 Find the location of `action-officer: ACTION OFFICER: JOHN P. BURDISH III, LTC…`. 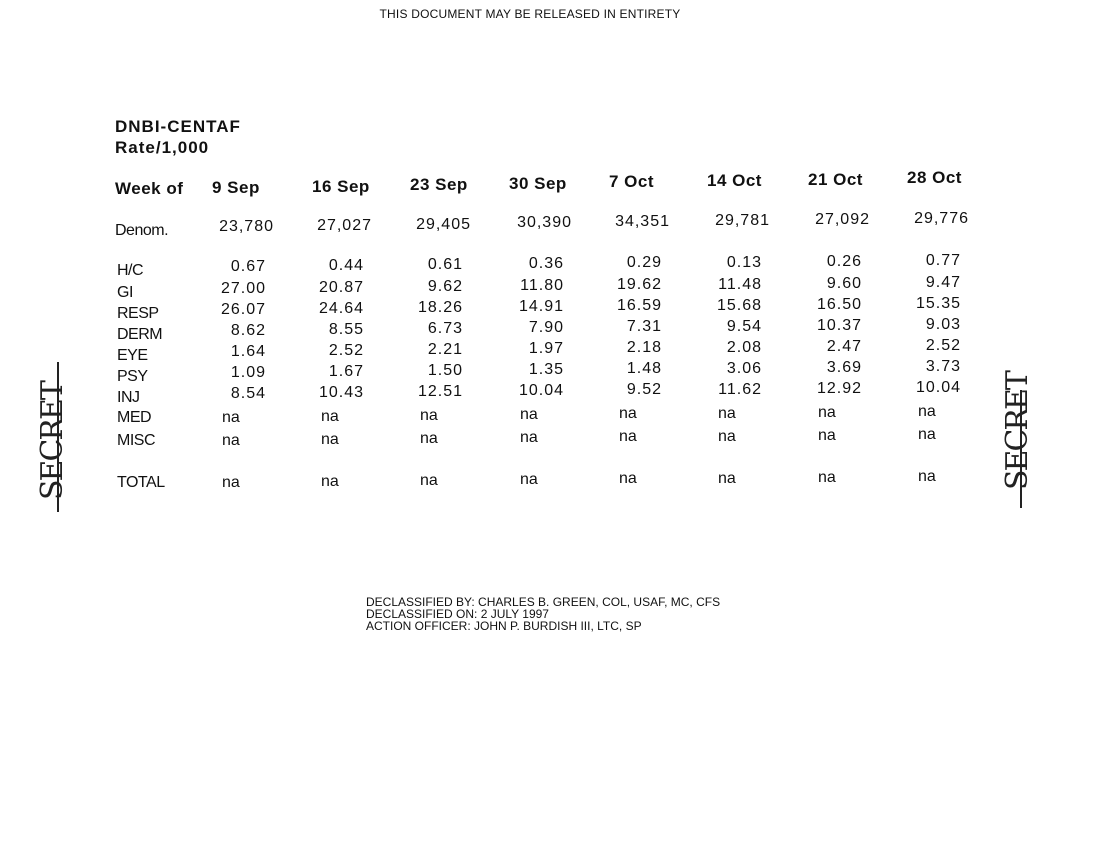

action-officer: ACTION OFFICER: JOHN P. BURDISH III, LTC… is located at coordinates (504, 626).